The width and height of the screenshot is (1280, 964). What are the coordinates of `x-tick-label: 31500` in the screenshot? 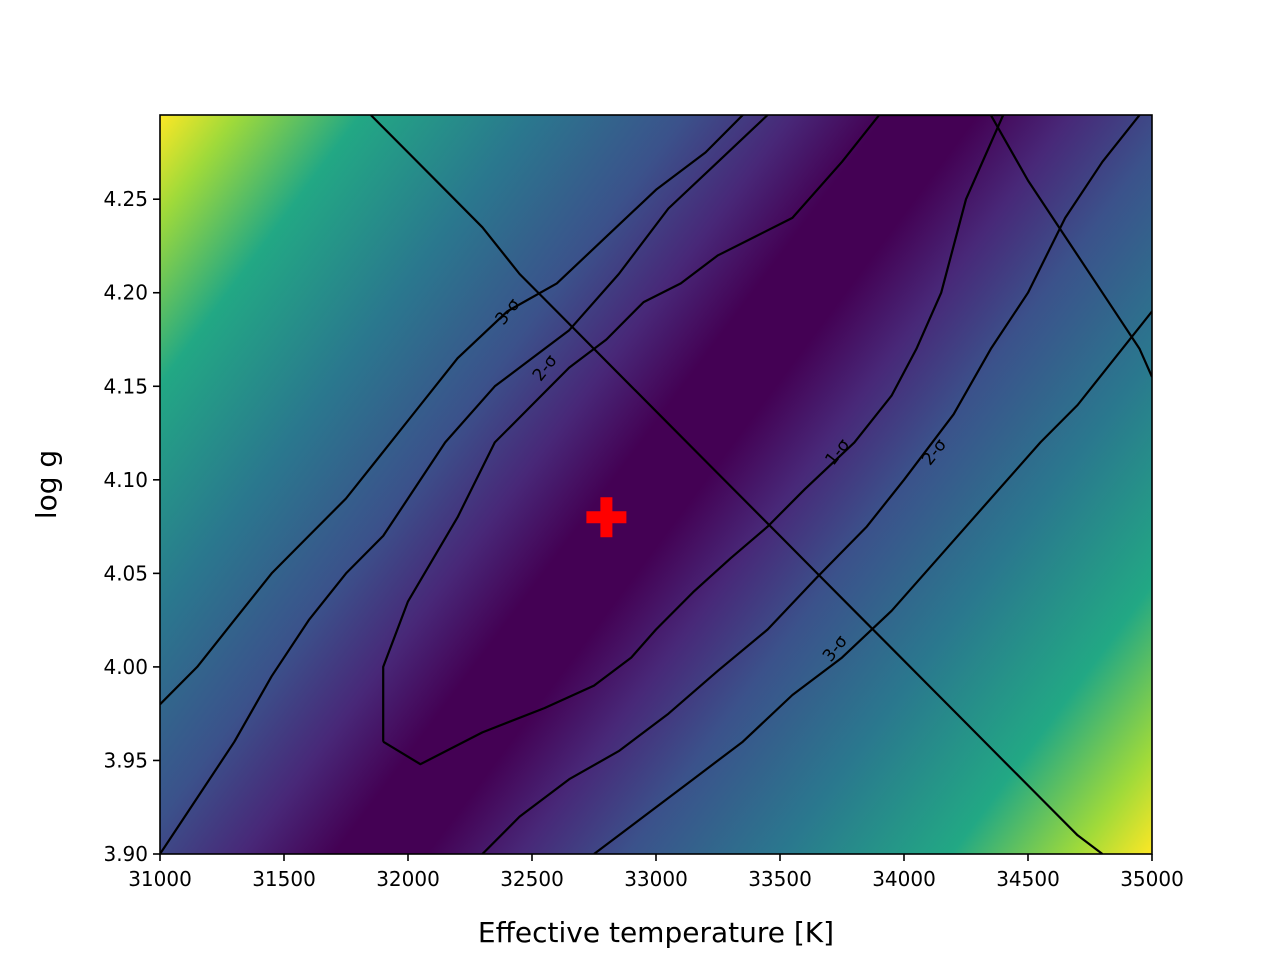 It's located at (284, 879).